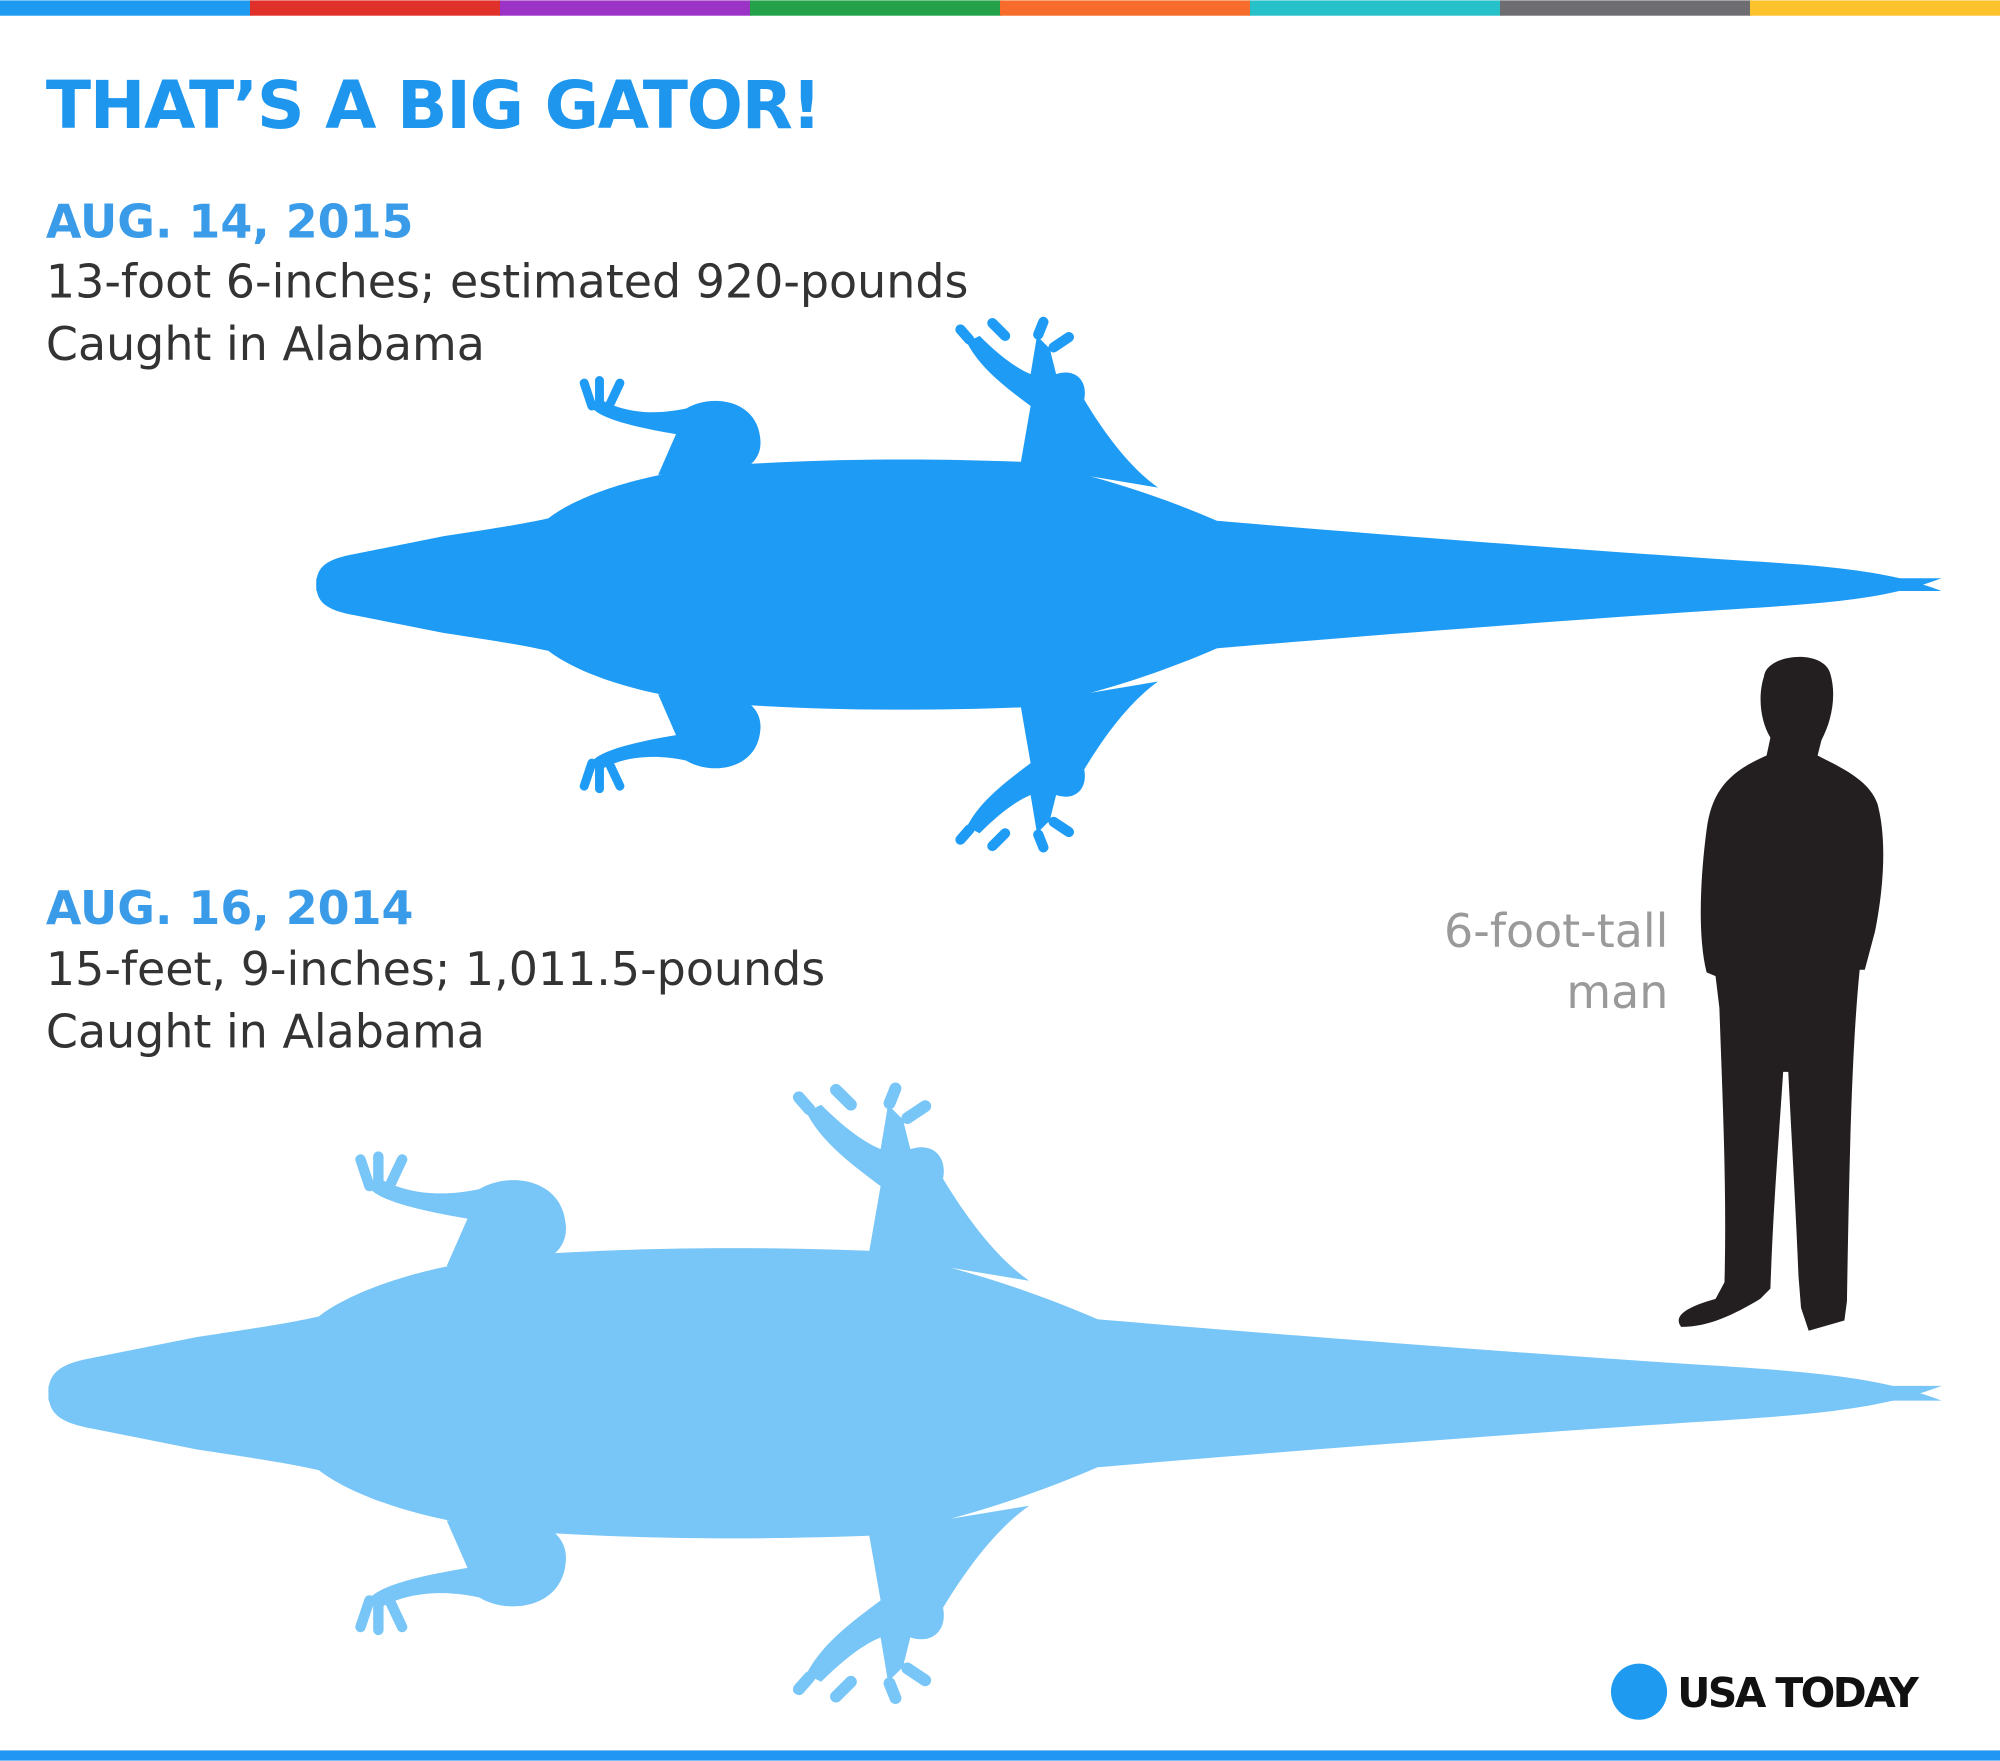 The height and width of the screenshot is (1761, 2000). I want to click on logo: USA TODAY, so click(1798, 1693).